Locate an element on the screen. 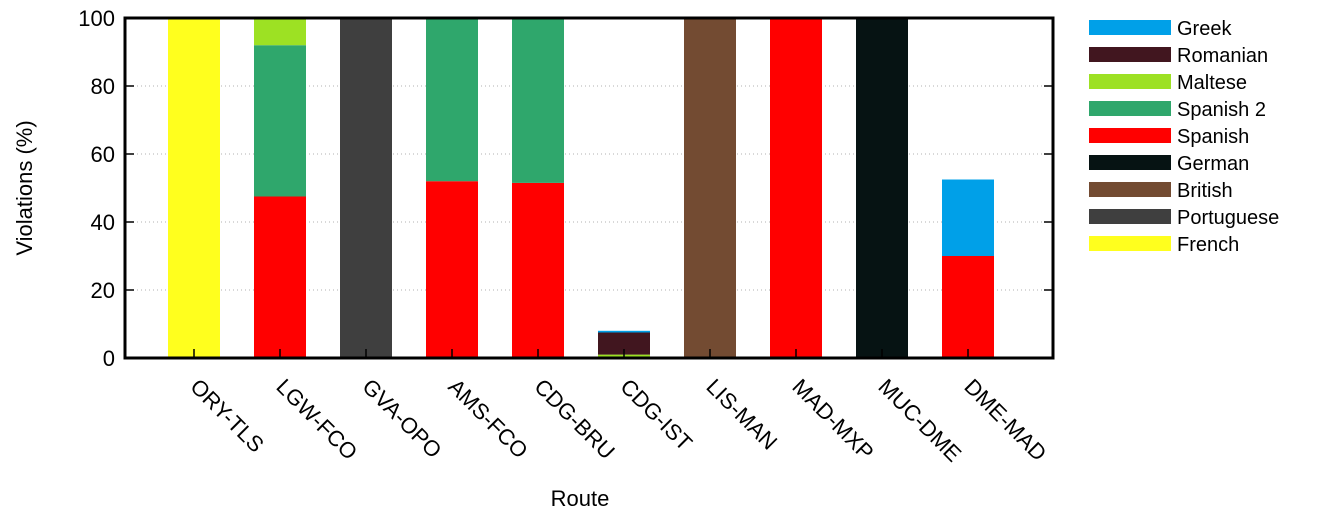  x-tick-label: MAD-MXP is located at coordinates (832, 419).